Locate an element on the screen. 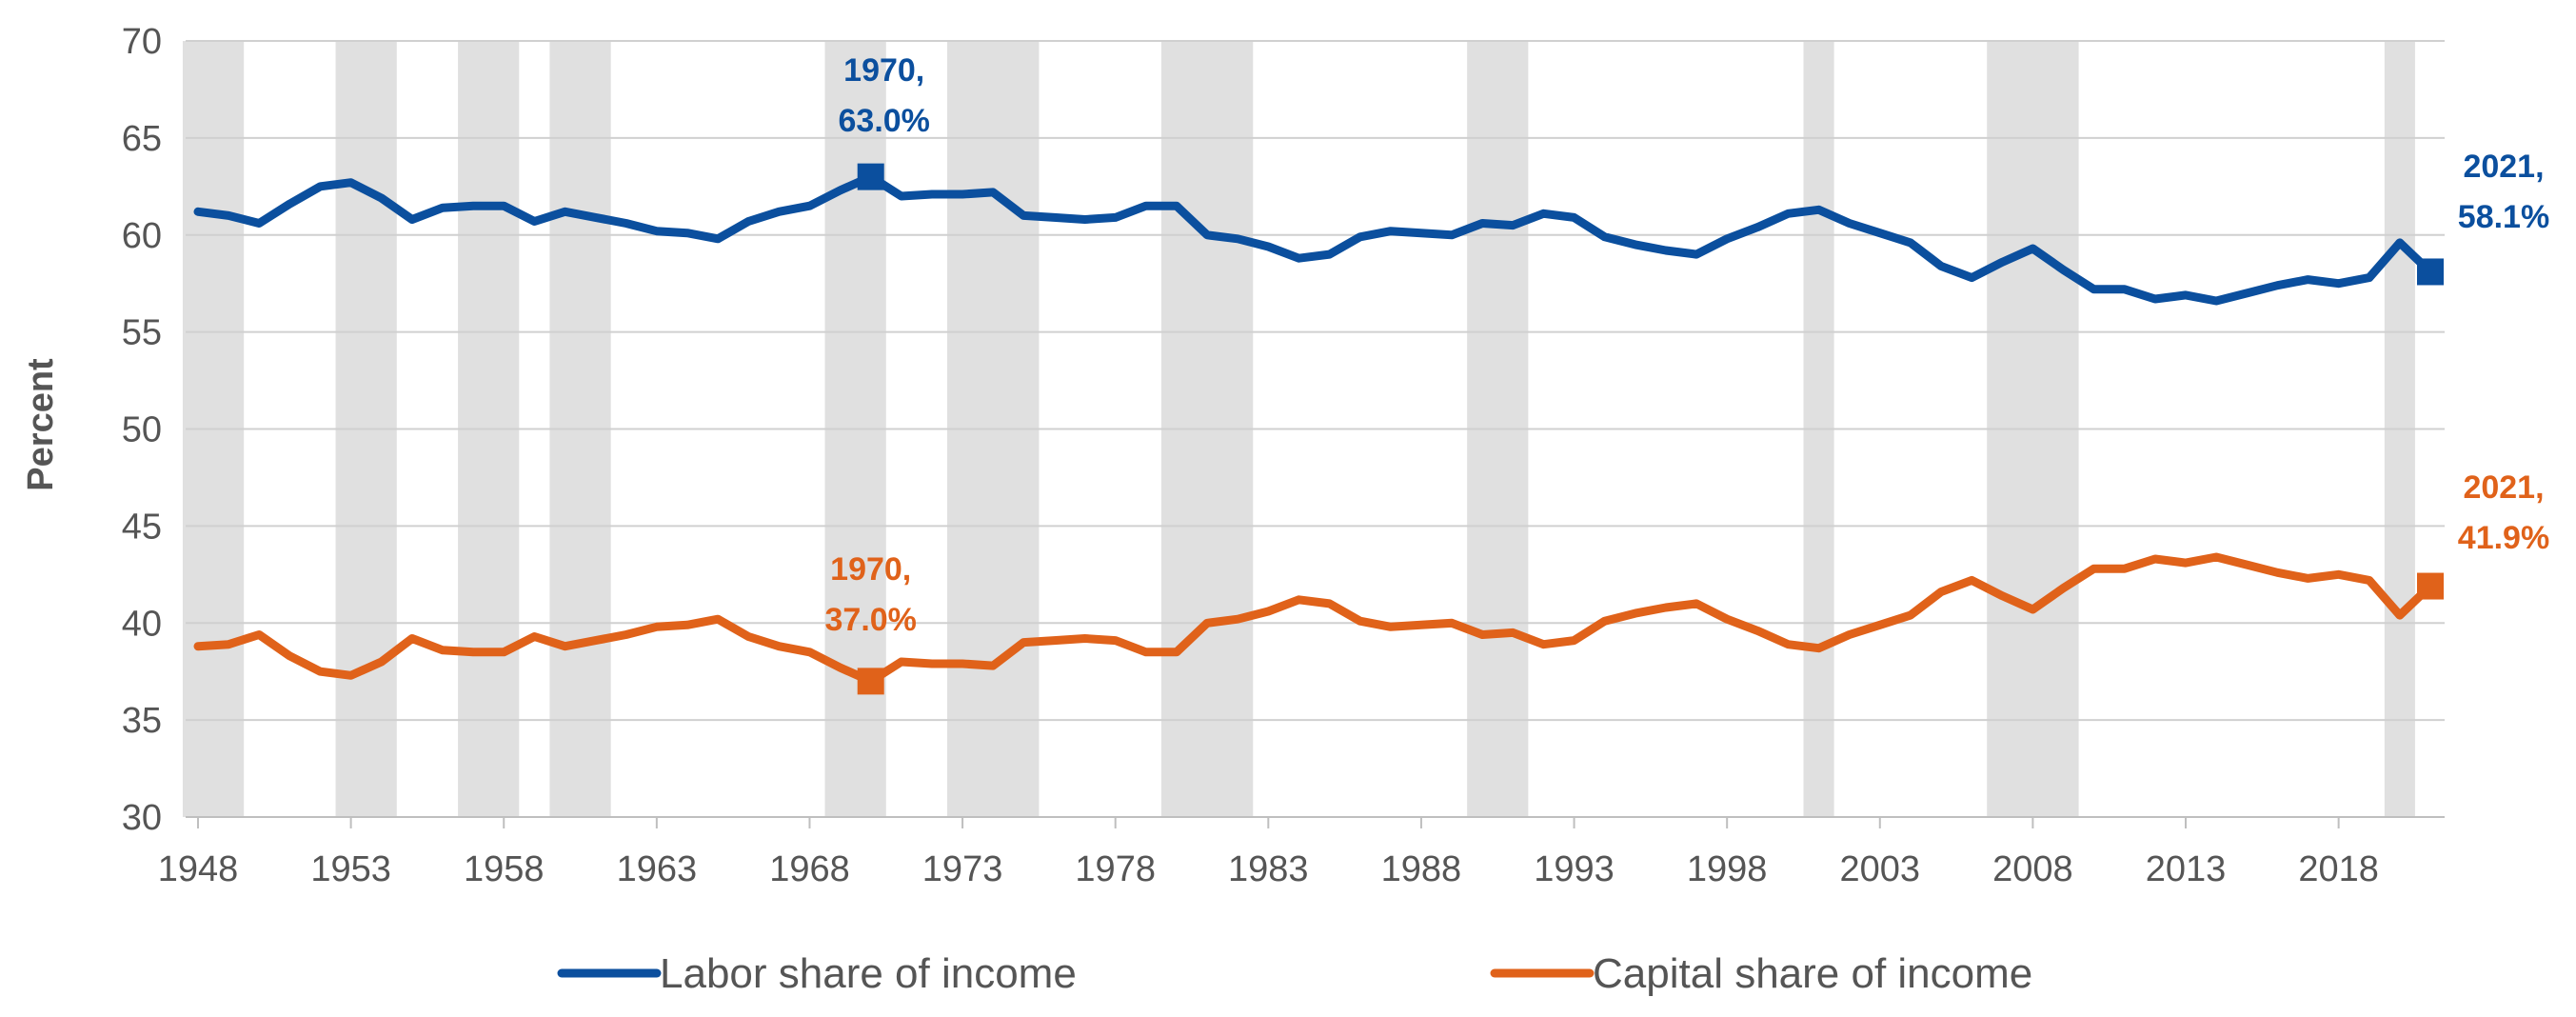  x-tick-label: 1983 is located at coordinates (1269, 869).